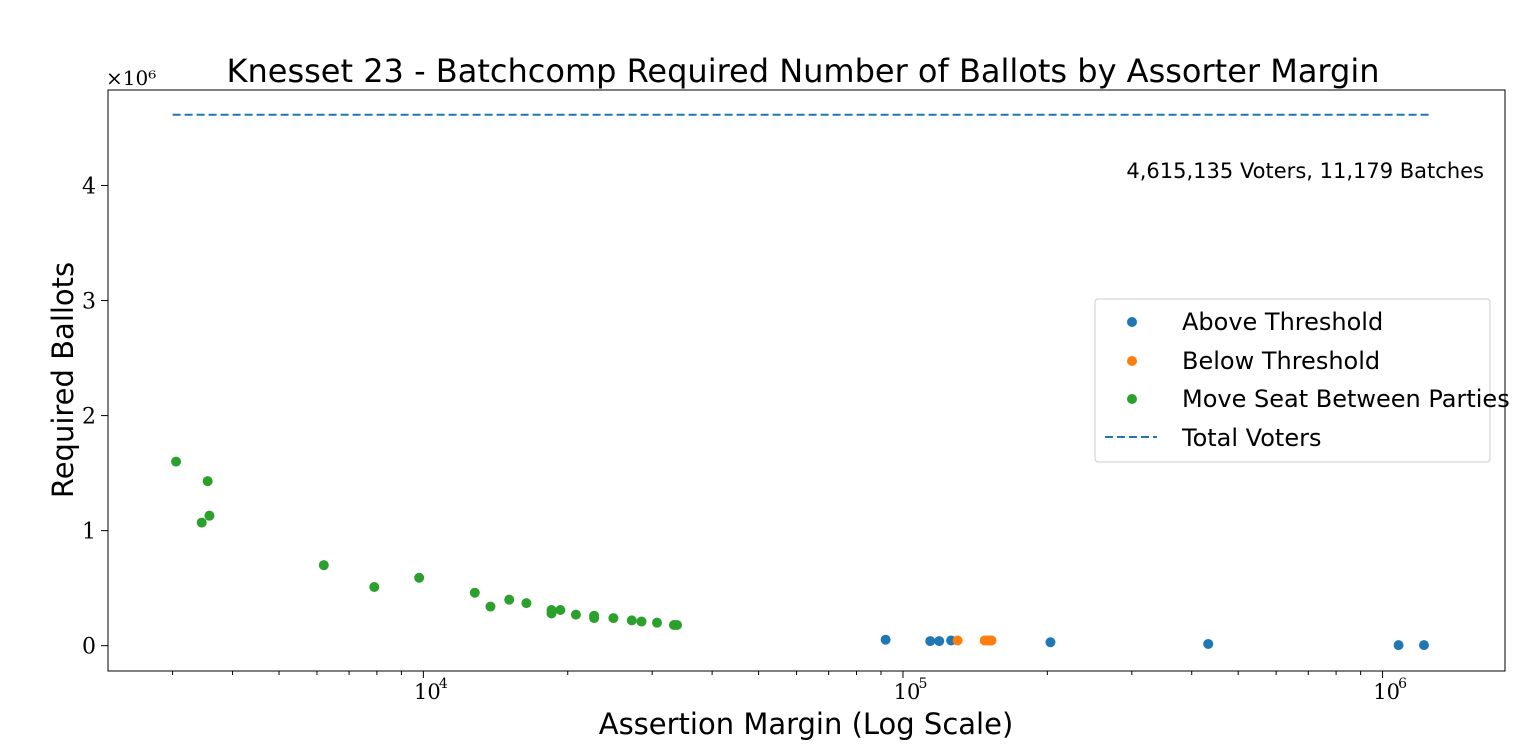 This screenshot has height=754, width=1536. Describe the element at coordinates (806, 724) in the screenshot. I see `x-axis-label: Assertion Margin (Log Scale)` at that location.